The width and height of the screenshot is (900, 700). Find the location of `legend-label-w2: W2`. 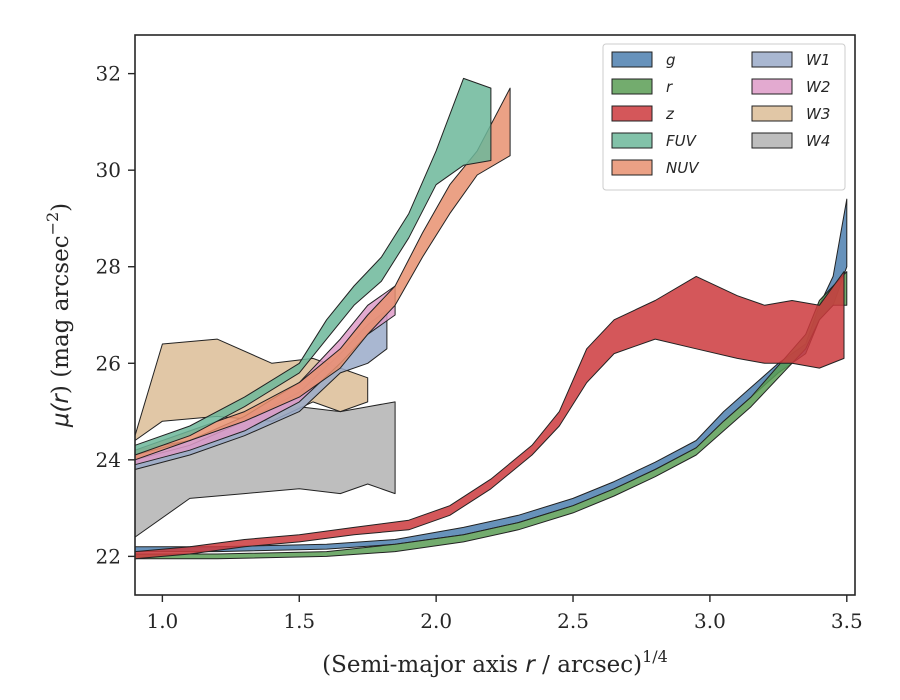

legend-label-w2: W2 is located at coordinates (818, 87).